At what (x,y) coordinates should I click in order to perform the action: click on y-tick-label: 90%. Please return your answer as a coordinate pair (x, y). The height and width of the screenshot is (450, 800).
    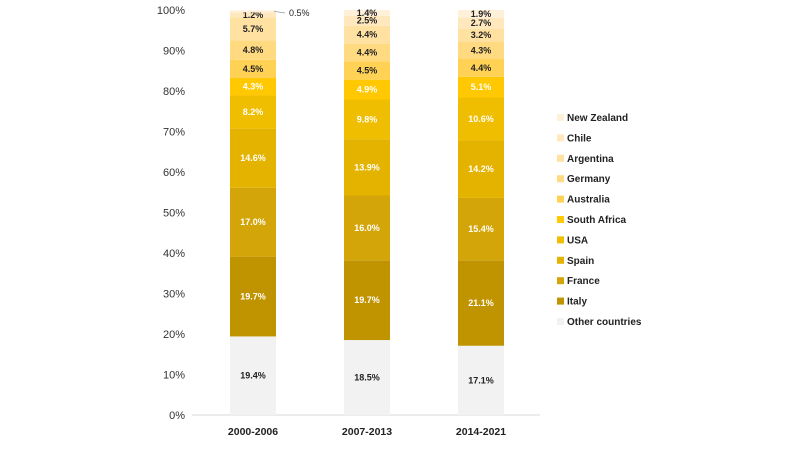
    Looking at the image, I should click on (174, 52).